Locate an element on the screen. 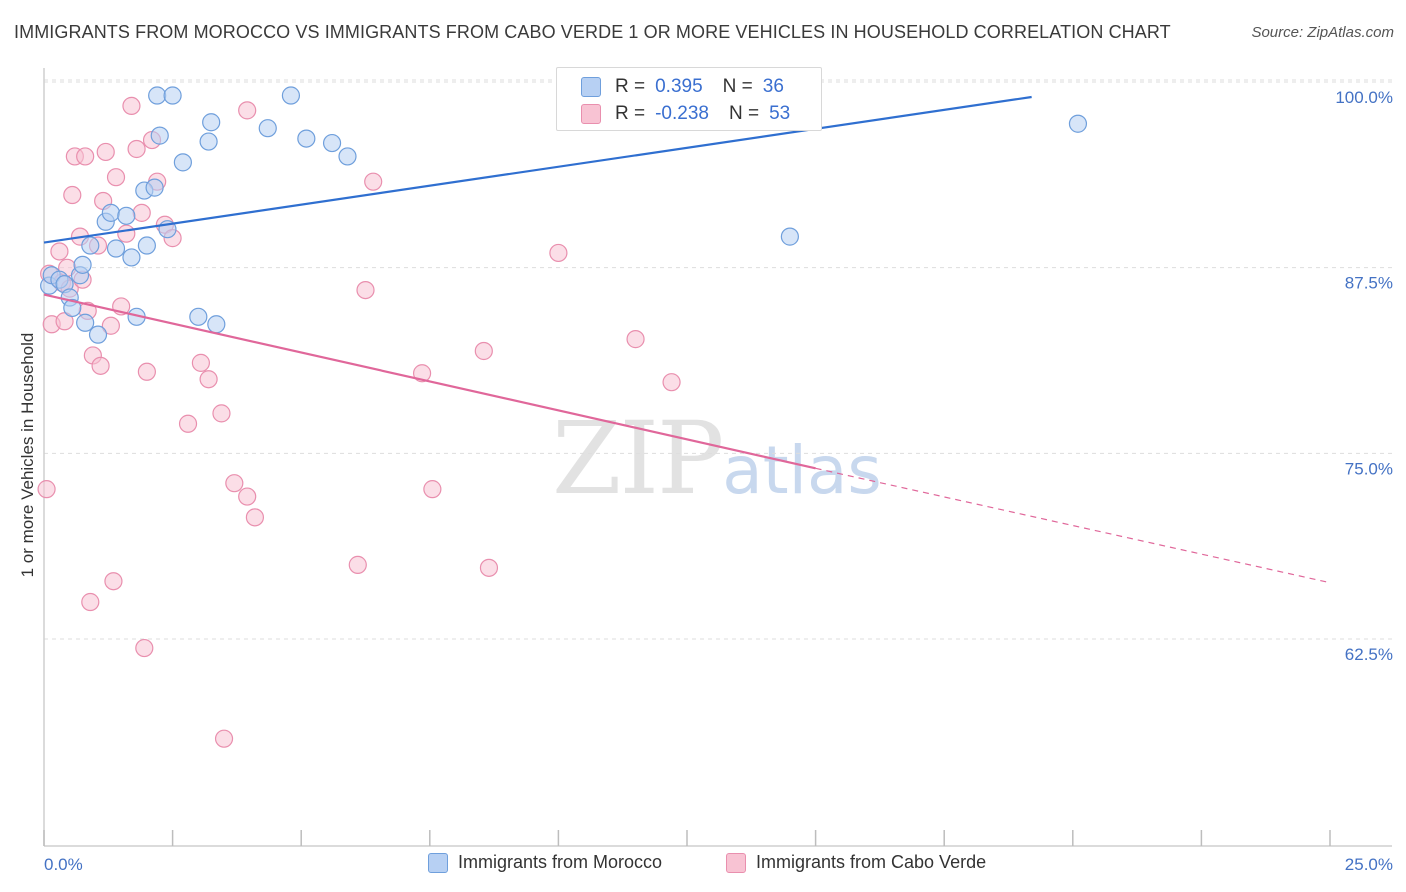 The height and width of the screenshot is (892, 1406). legend-swatch-cabo-verde is located at coordinates (736, 862).